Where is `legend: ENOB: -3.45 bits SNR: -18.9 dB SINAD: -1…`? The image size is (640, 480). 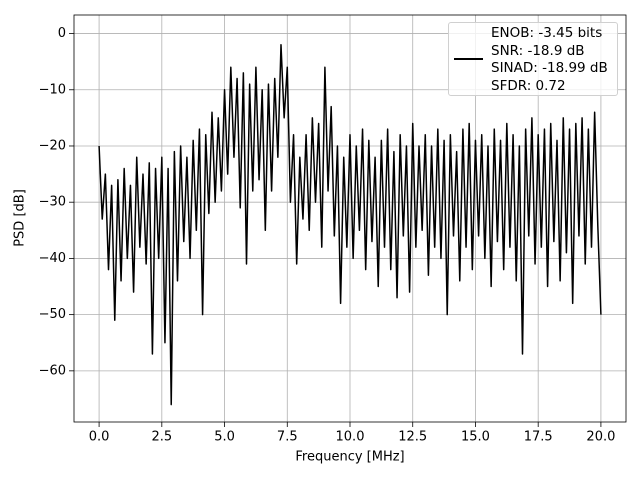 legend: ENOB: -3.45 bits SNR: -18.9 dB SINAD: -1… is located at coordinates (533, 59).